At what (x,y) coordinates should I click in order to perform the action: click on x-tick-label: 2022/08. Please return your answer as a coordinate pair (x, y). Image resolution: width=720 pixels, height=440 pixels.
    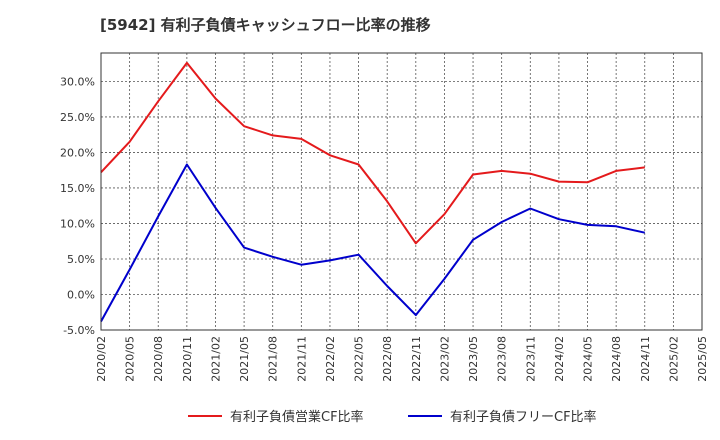
    Looking at the image, I should click on (387, 359).